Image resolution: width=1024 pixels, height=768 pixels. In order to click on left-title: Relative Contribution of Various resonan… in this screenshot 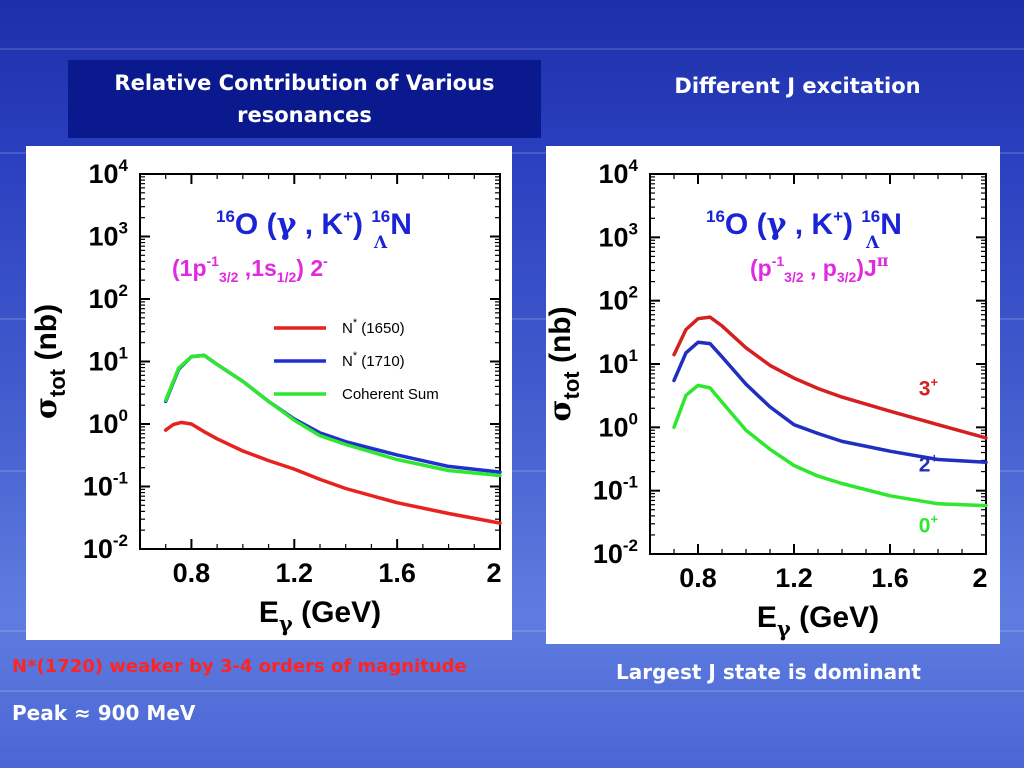, I will do `click(304, 99)`.